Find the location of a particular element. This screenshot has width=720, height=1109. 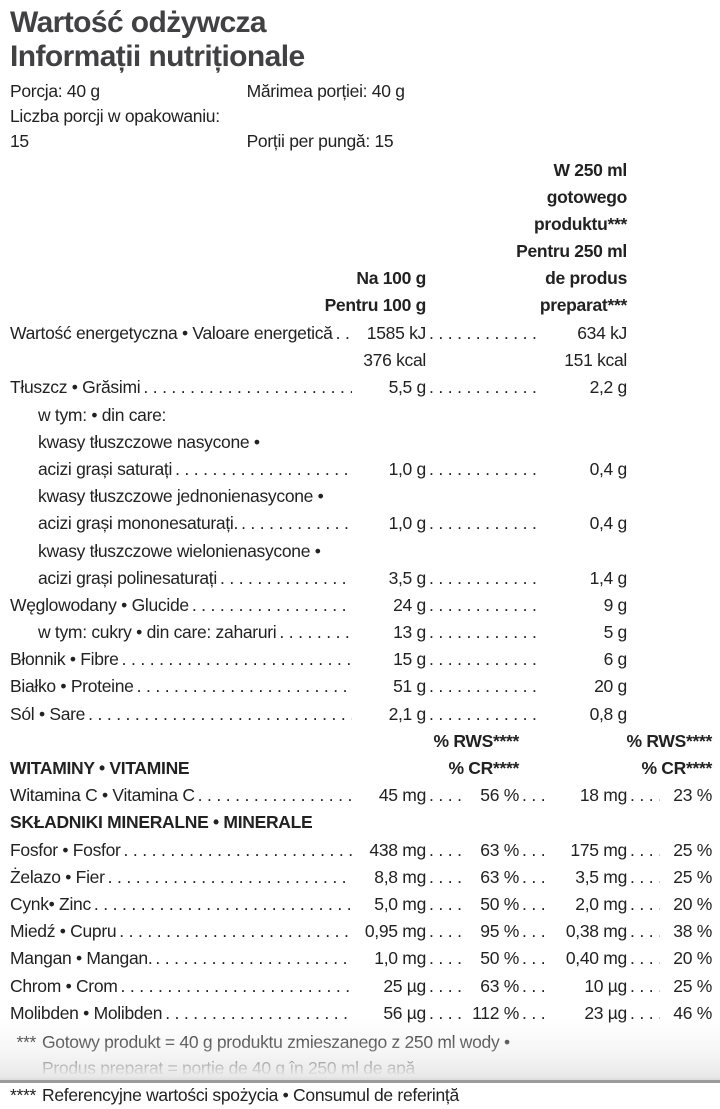

title-line-romanian: Informații nutriționale is located at coordinates (157, 56).